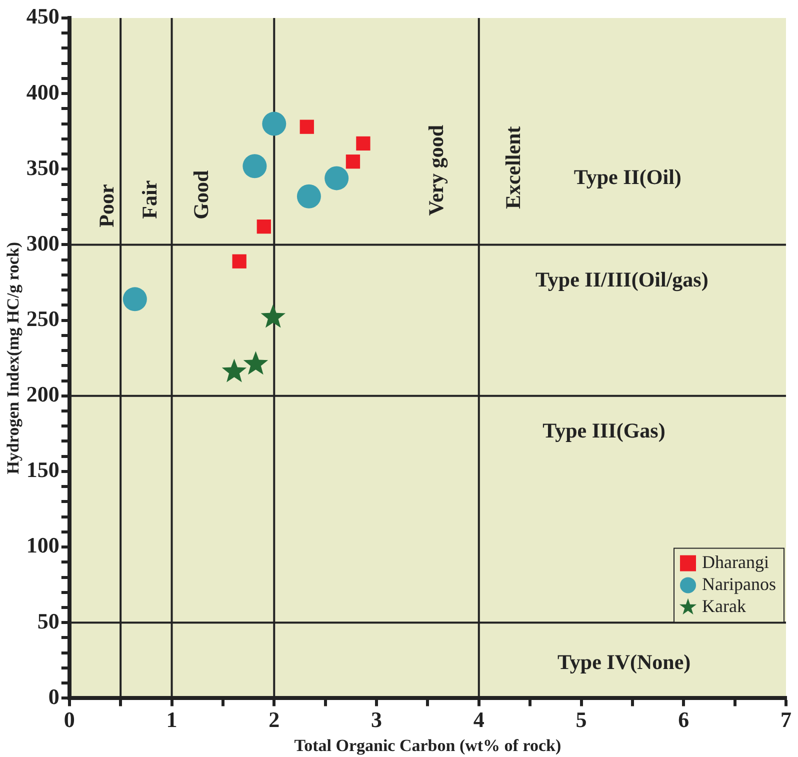 The image size is (798, 757). What do you see at coordinates (786, 719) in the screenshot?
I see `x-tick-label: 7` at bounding box center [786, 719].